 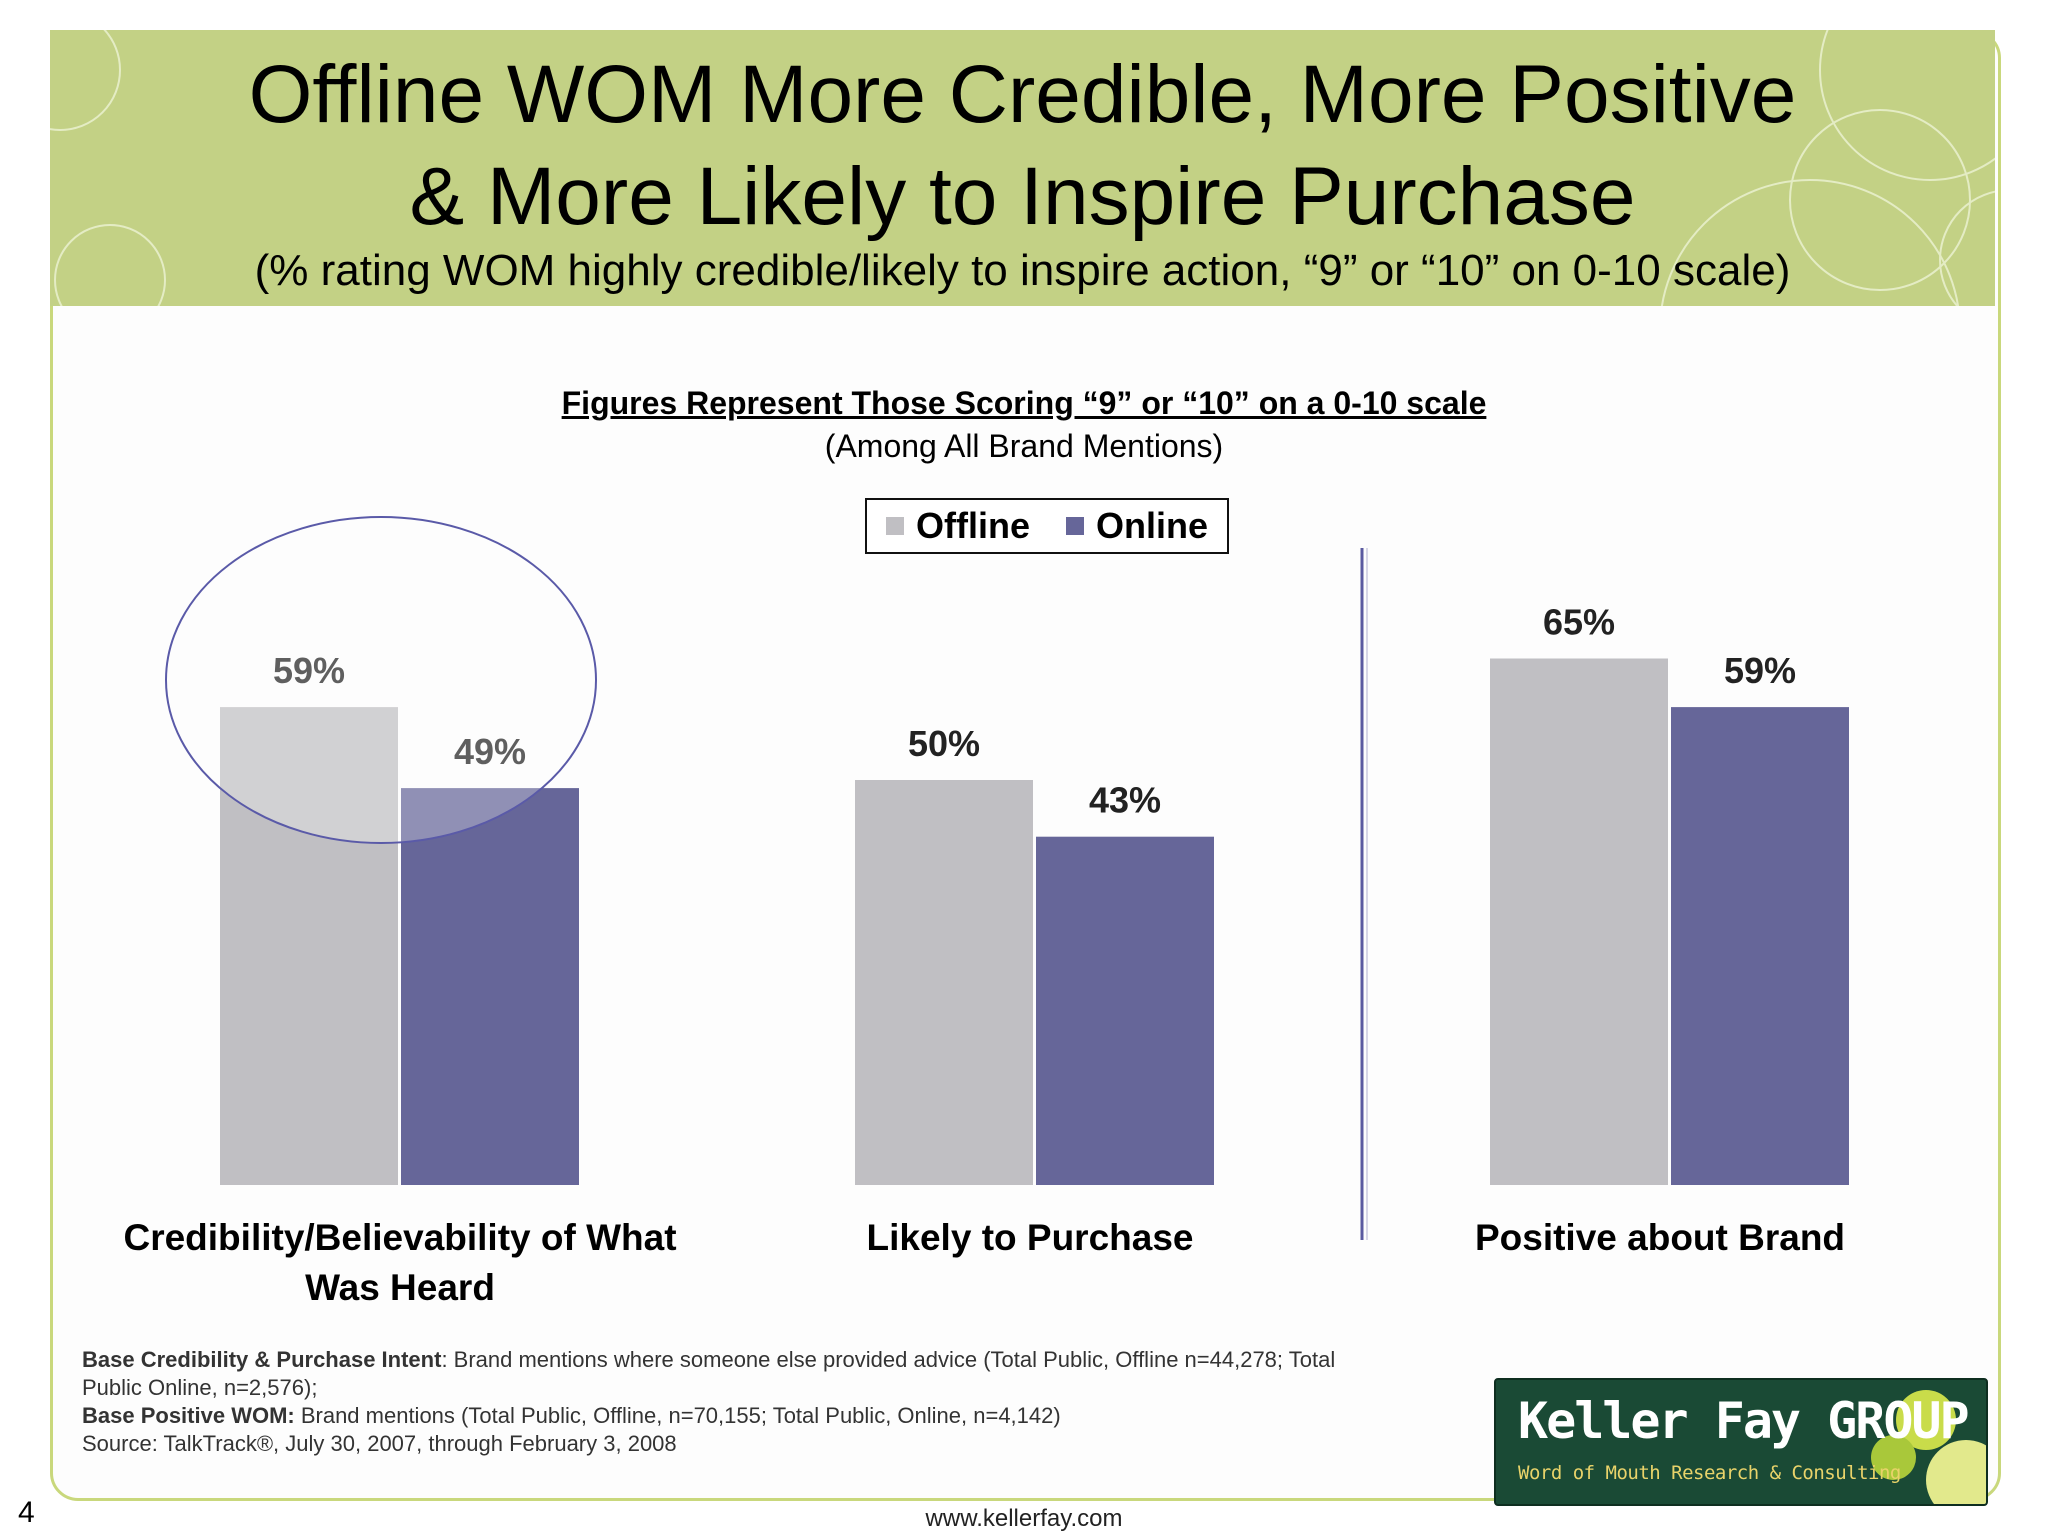 What do you see at coordinates (1125, 800) in the screenshot?
I see `data-label-online-1: 43%` at bounding box center [1125, 800].